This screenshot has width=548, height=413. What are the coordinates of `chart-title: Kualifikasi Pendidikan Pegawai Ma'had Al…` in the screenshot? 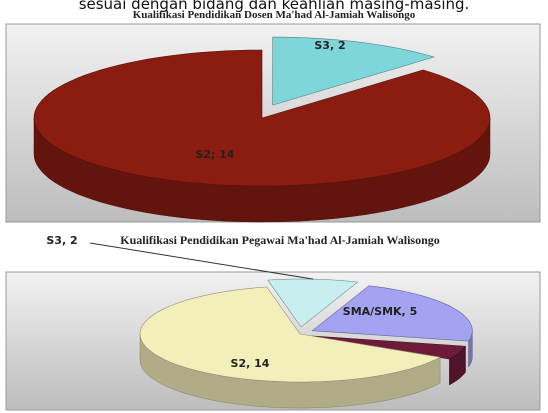 It's located at (280, 240).